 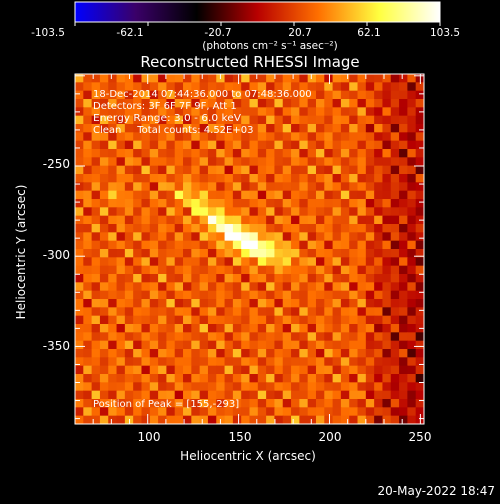 What do you see at coordinates (56, 255) in the screenshot?
I see `y-tick-label: -300` at bounding box center [56, 255].